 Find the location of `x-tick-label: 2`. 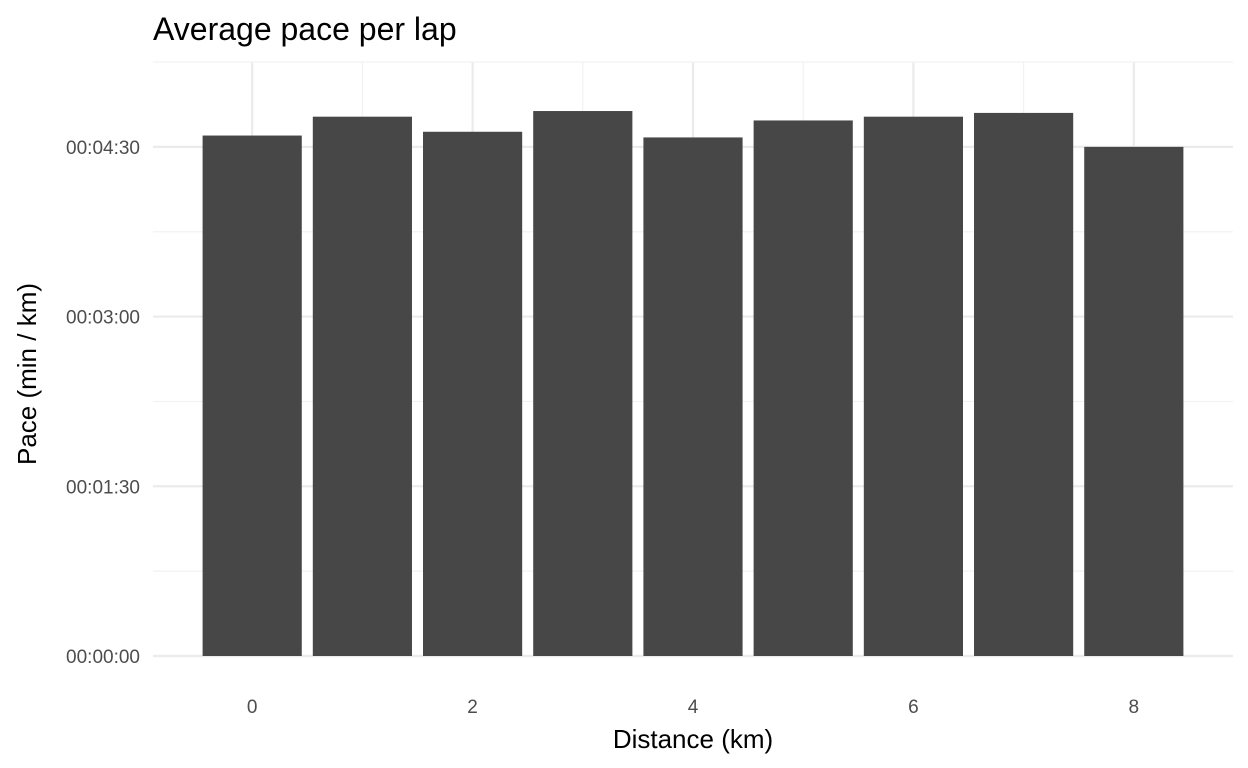

x-tick-label: 2 is located at coordinates (472, 707).